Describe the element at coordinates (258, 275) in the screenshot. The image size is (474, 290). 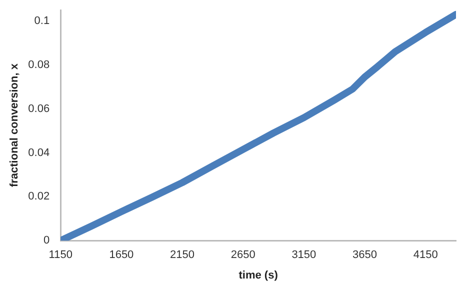
I see `x-axis-title: time (s)` at that location.